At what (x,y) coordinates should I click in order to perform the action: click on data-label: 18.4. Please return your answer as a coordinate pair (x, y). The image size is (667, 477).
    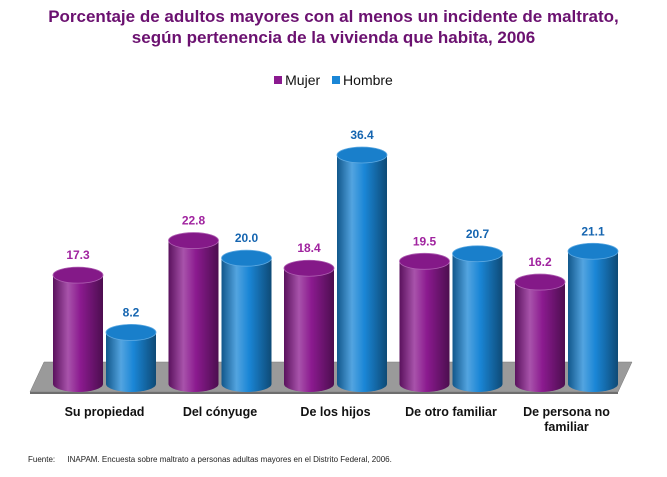
    Looking at the image, I should click on (309, 248).